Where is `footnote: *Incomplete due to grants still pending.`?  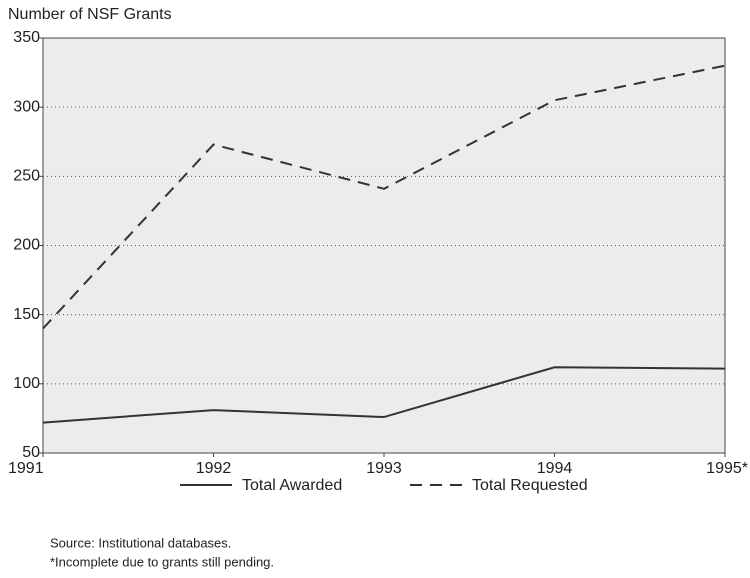 footnote: *Incomplete due to grants still pending. is located at coordinates (162, 561).